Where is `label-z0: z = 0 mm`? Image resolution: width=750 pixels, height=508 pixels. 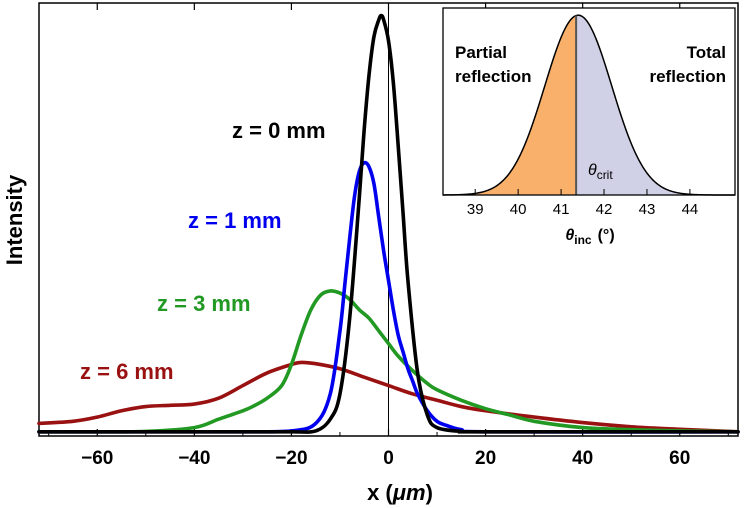
label-z0: z = 0 mm is located at coordinates (279, 130).